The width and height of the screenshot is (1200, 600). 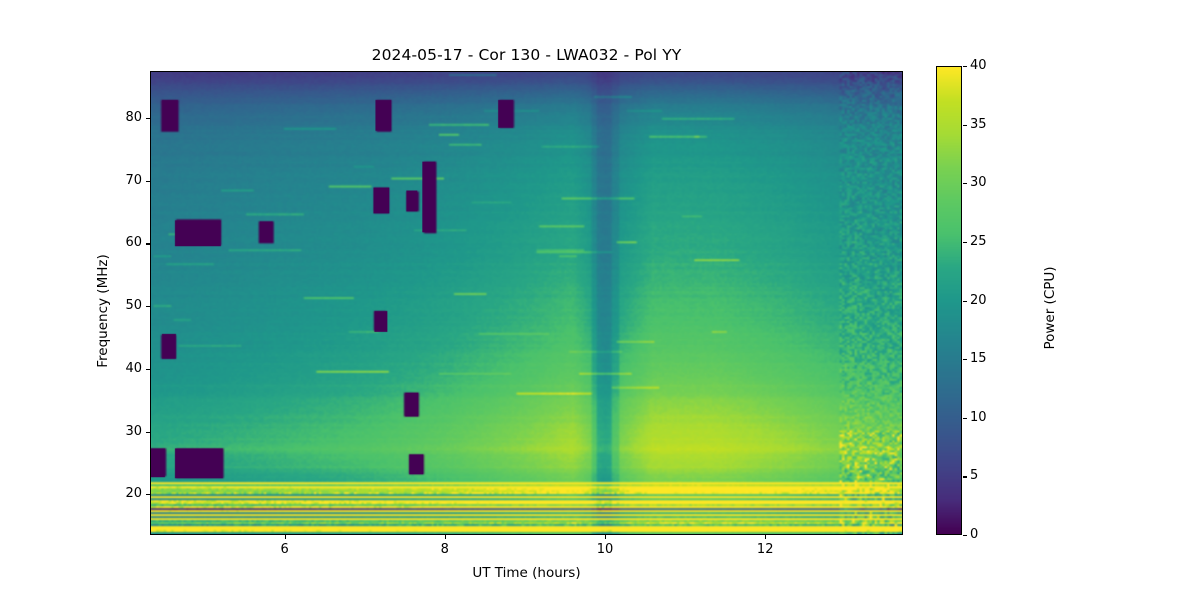 What do you see at coordinates (444, 549) in the screenshot?
I see `x-tick-label: 8` at bounding box center [444, 549].